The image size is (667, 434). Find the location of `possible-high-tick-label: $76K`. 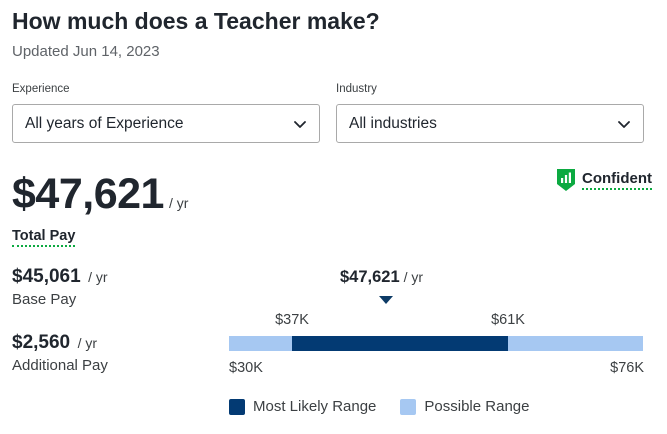

possible-high-tick-label: $76K is located at coordinates (627, 368).